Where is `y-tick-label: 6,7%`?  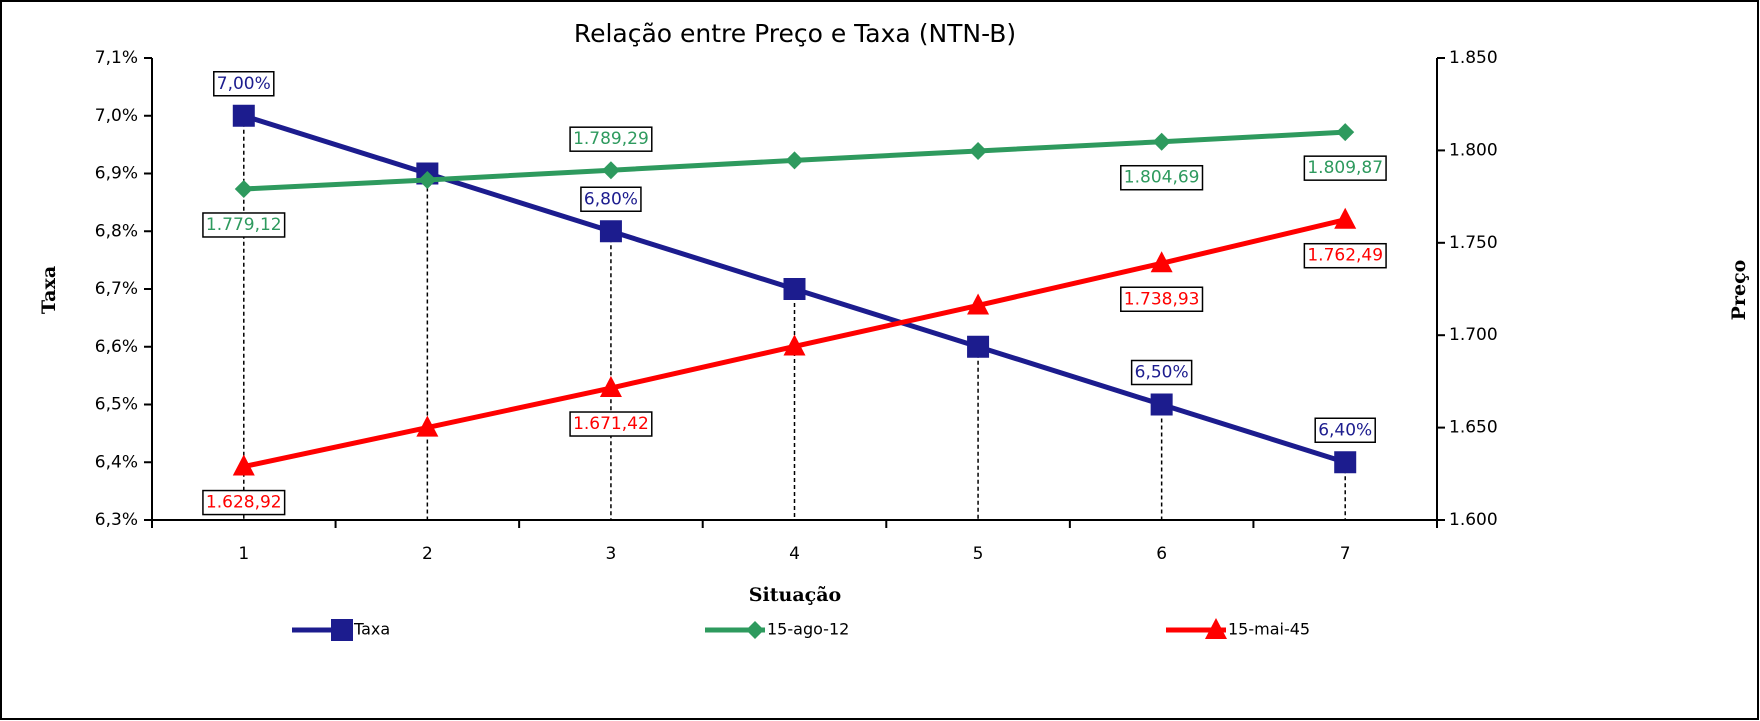
y-tick-label: 6,7% is located at coordinates (116, 289).